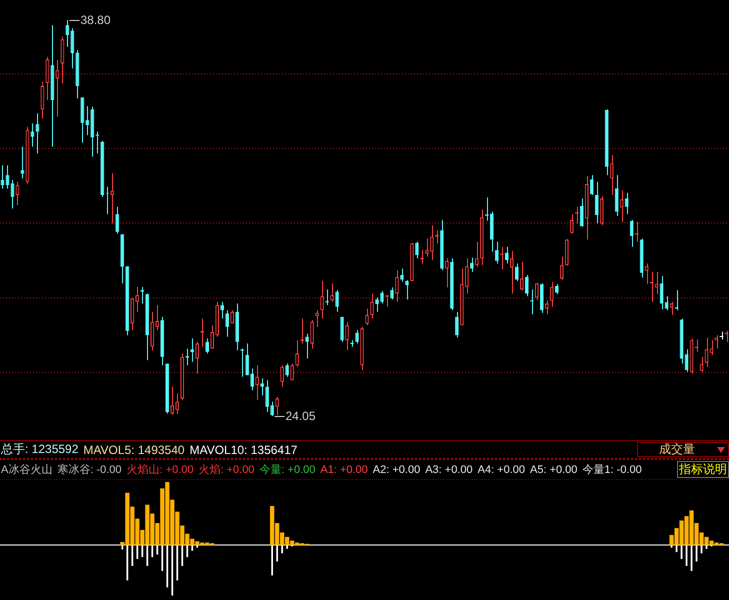 Image resolution: width=729 pixels, height=600 pixels. Describe the element at coordinates (26, 470) in the screenshot. I see `text: A冰谷火山` at that location.